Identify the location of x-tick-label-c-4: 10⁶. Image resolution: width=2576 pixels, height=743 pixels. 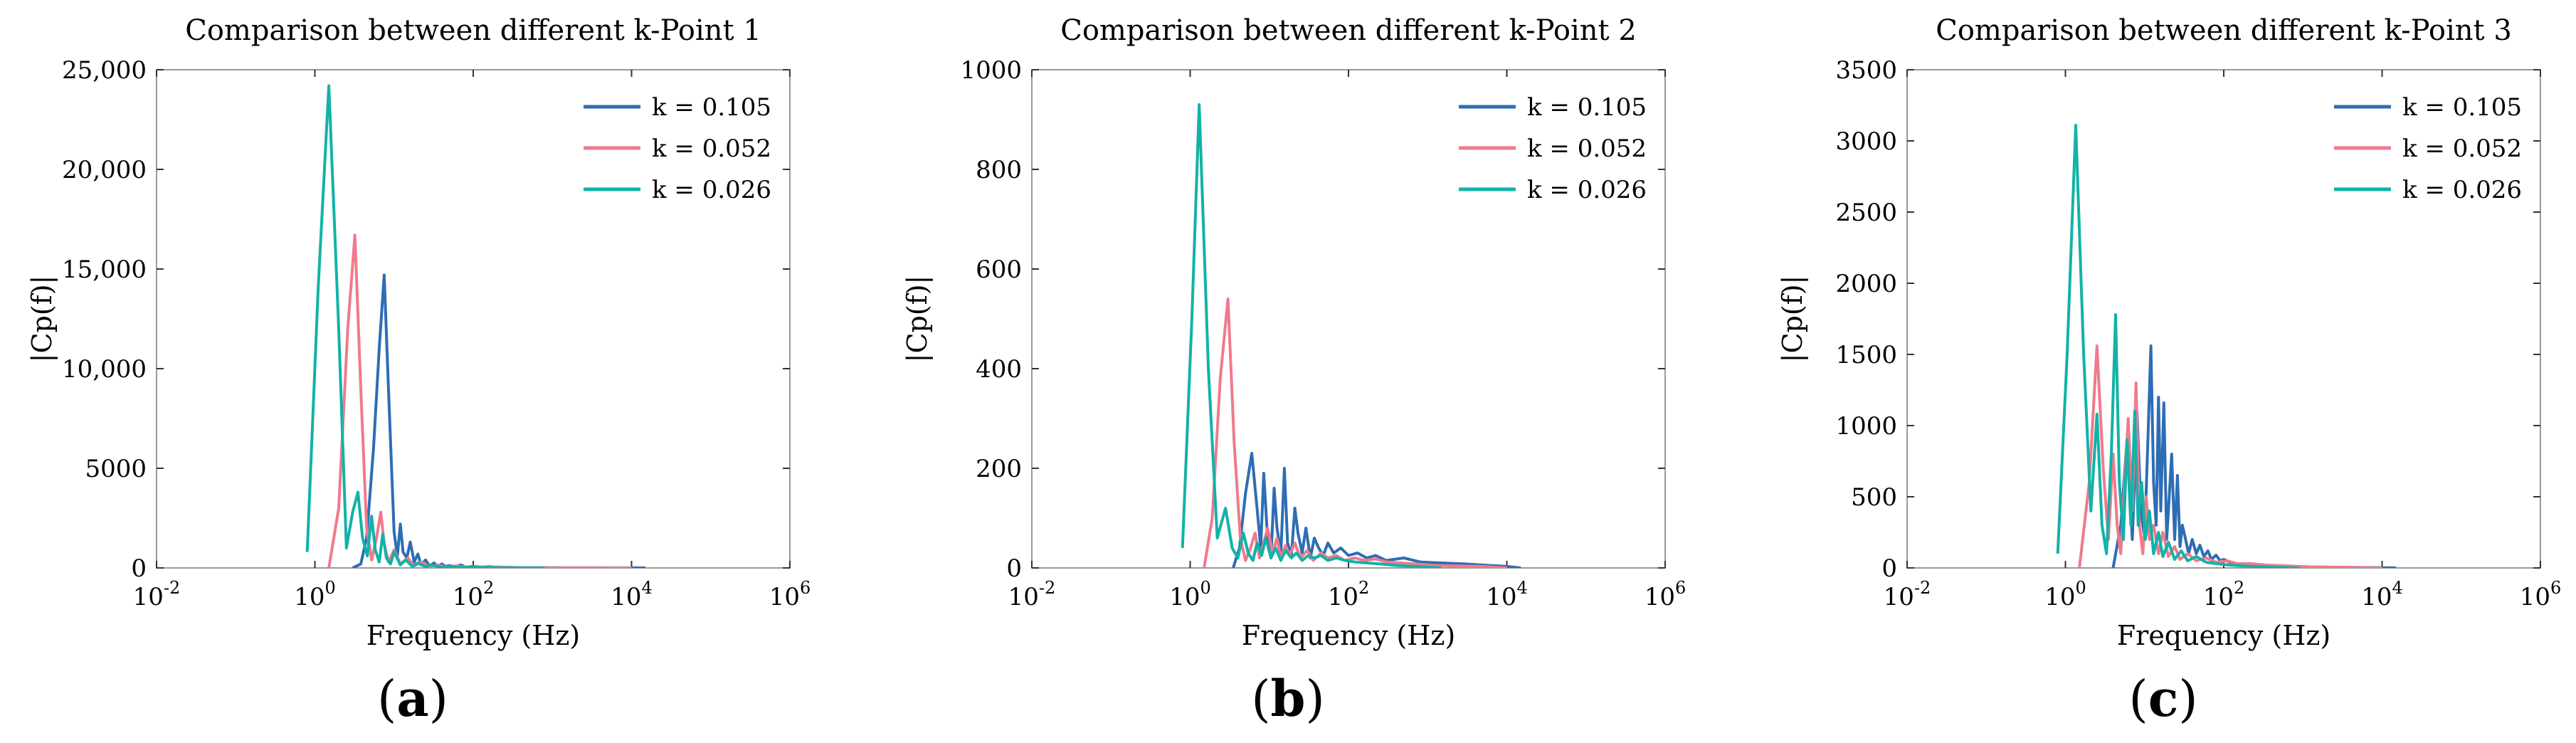
(2541, 594).